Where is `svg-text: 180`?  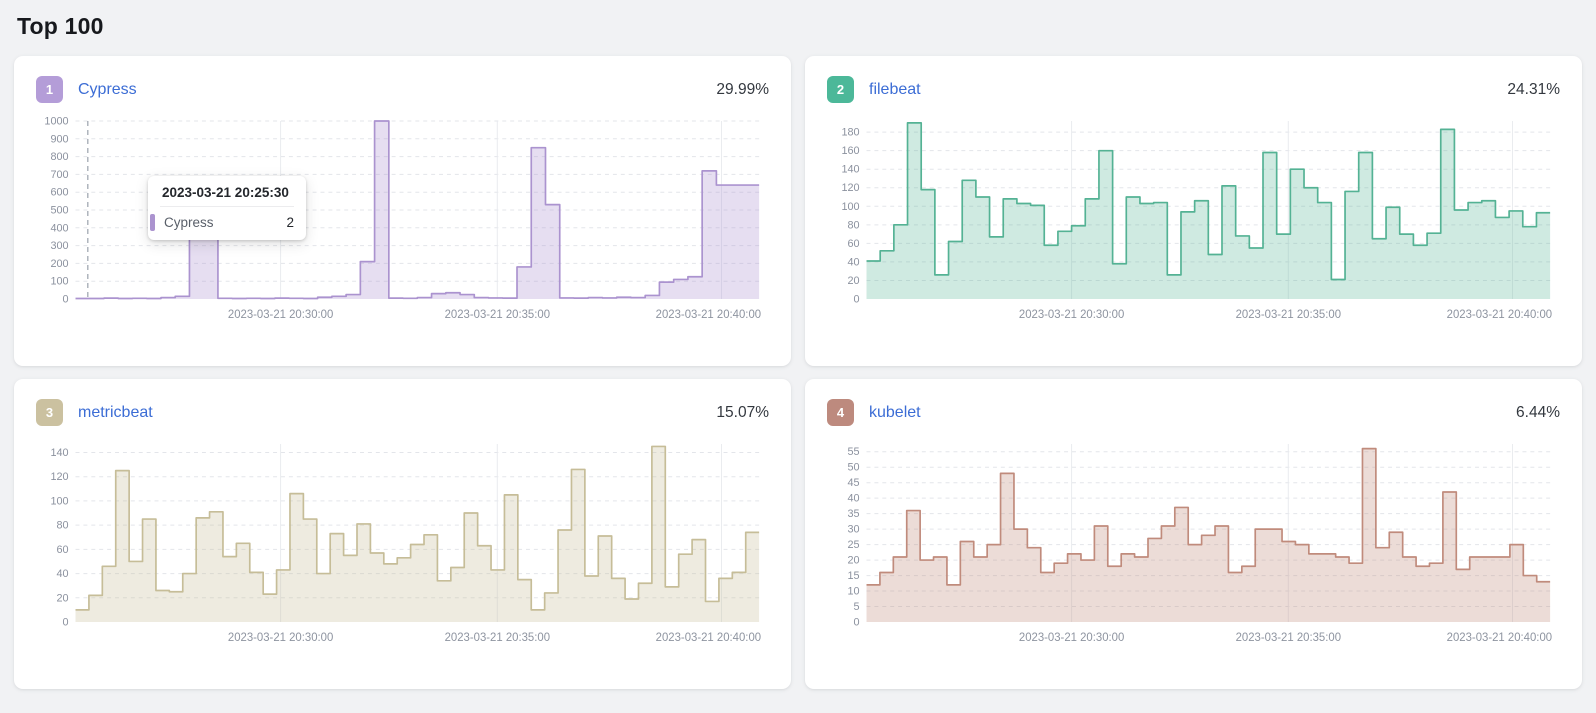 svg-text: 180 is located at coordinates (850, 133).